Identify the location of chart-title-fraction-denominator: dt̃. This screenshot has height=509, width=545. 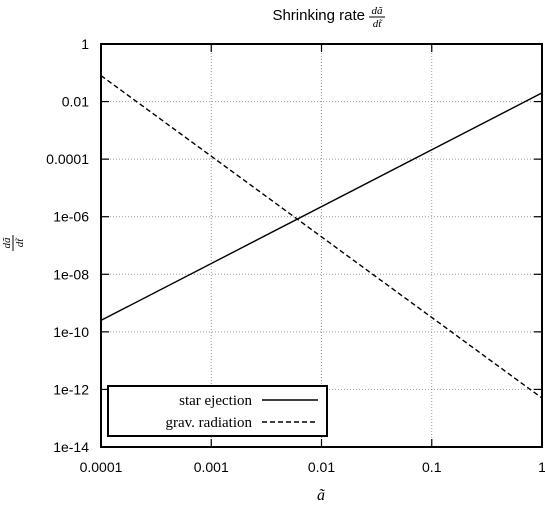
(378, 24).